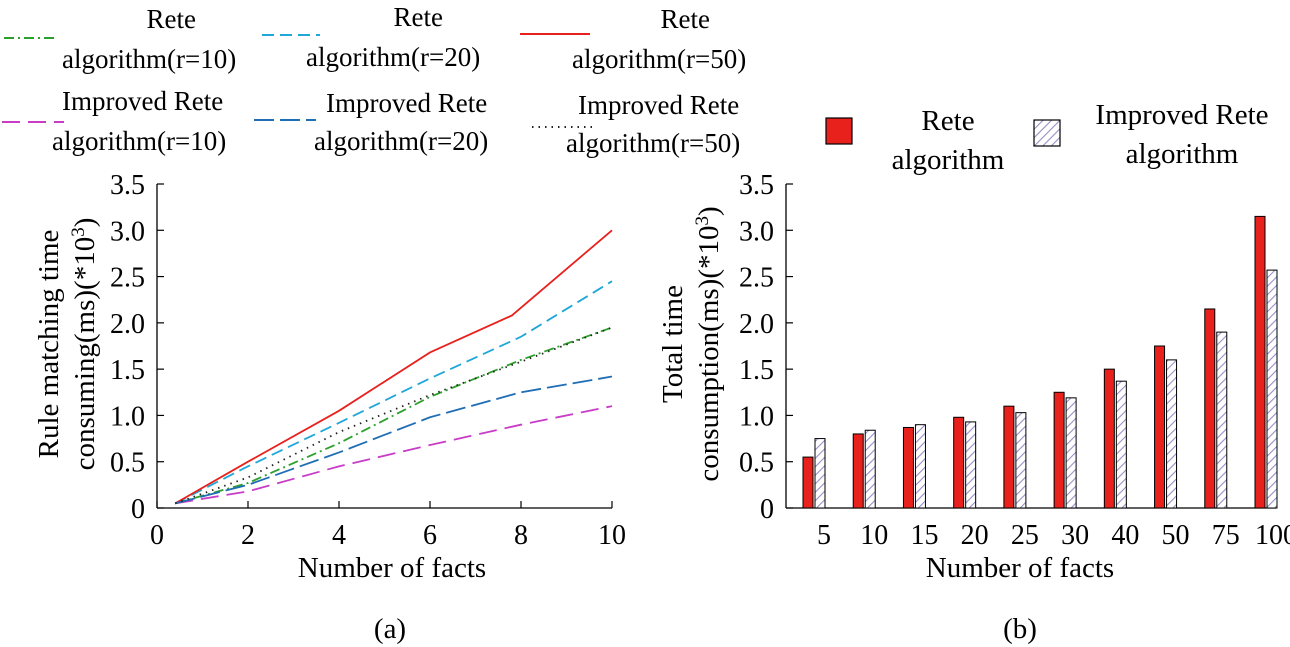 The image size is (1290, 647). What do you see at coordinates (1020, 568) in the screenshot?
I see `xlabel-b: Number of facts` at bounding box center [1020, 568].